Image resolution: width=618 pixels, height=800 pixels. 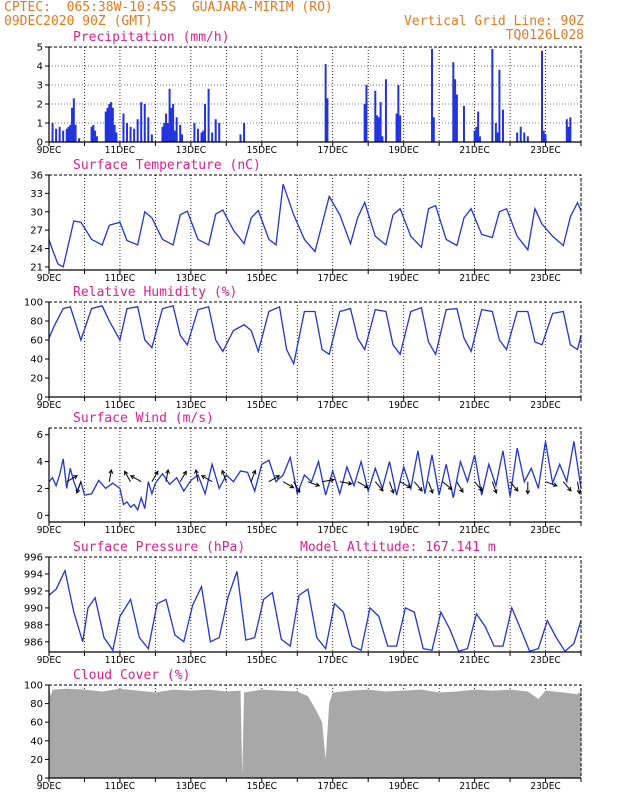 What do you see at coordinates (40, 124) in the screenshot?
I see `precip-ytick-label: 1` at bounding box center [40, 124].